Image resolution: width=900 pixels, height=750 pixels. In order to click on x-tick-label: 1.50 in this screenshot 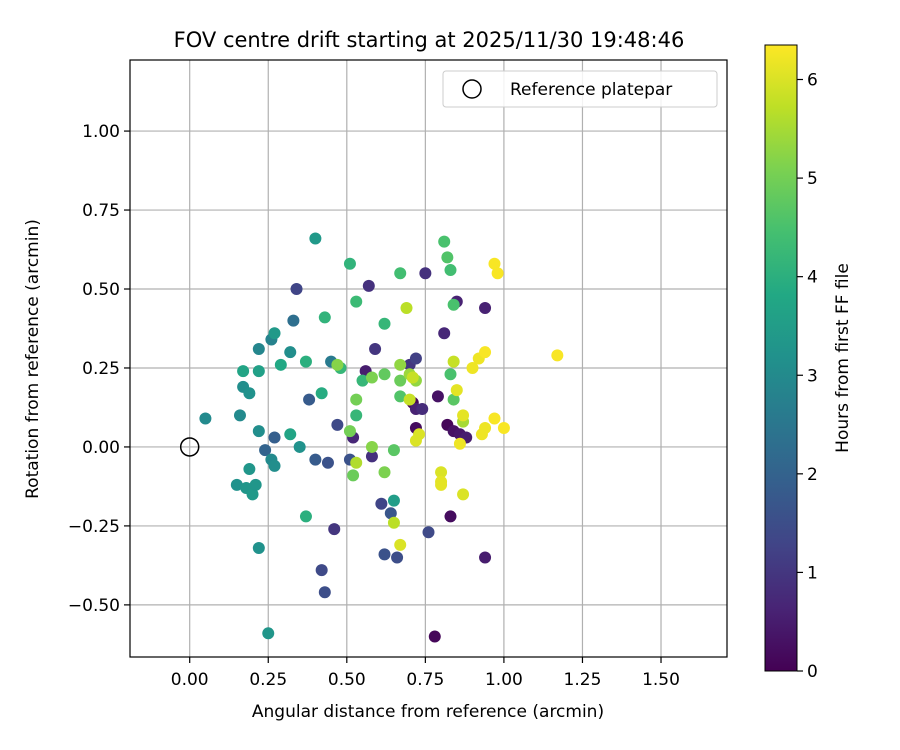, I will do `click(661, 680)`.